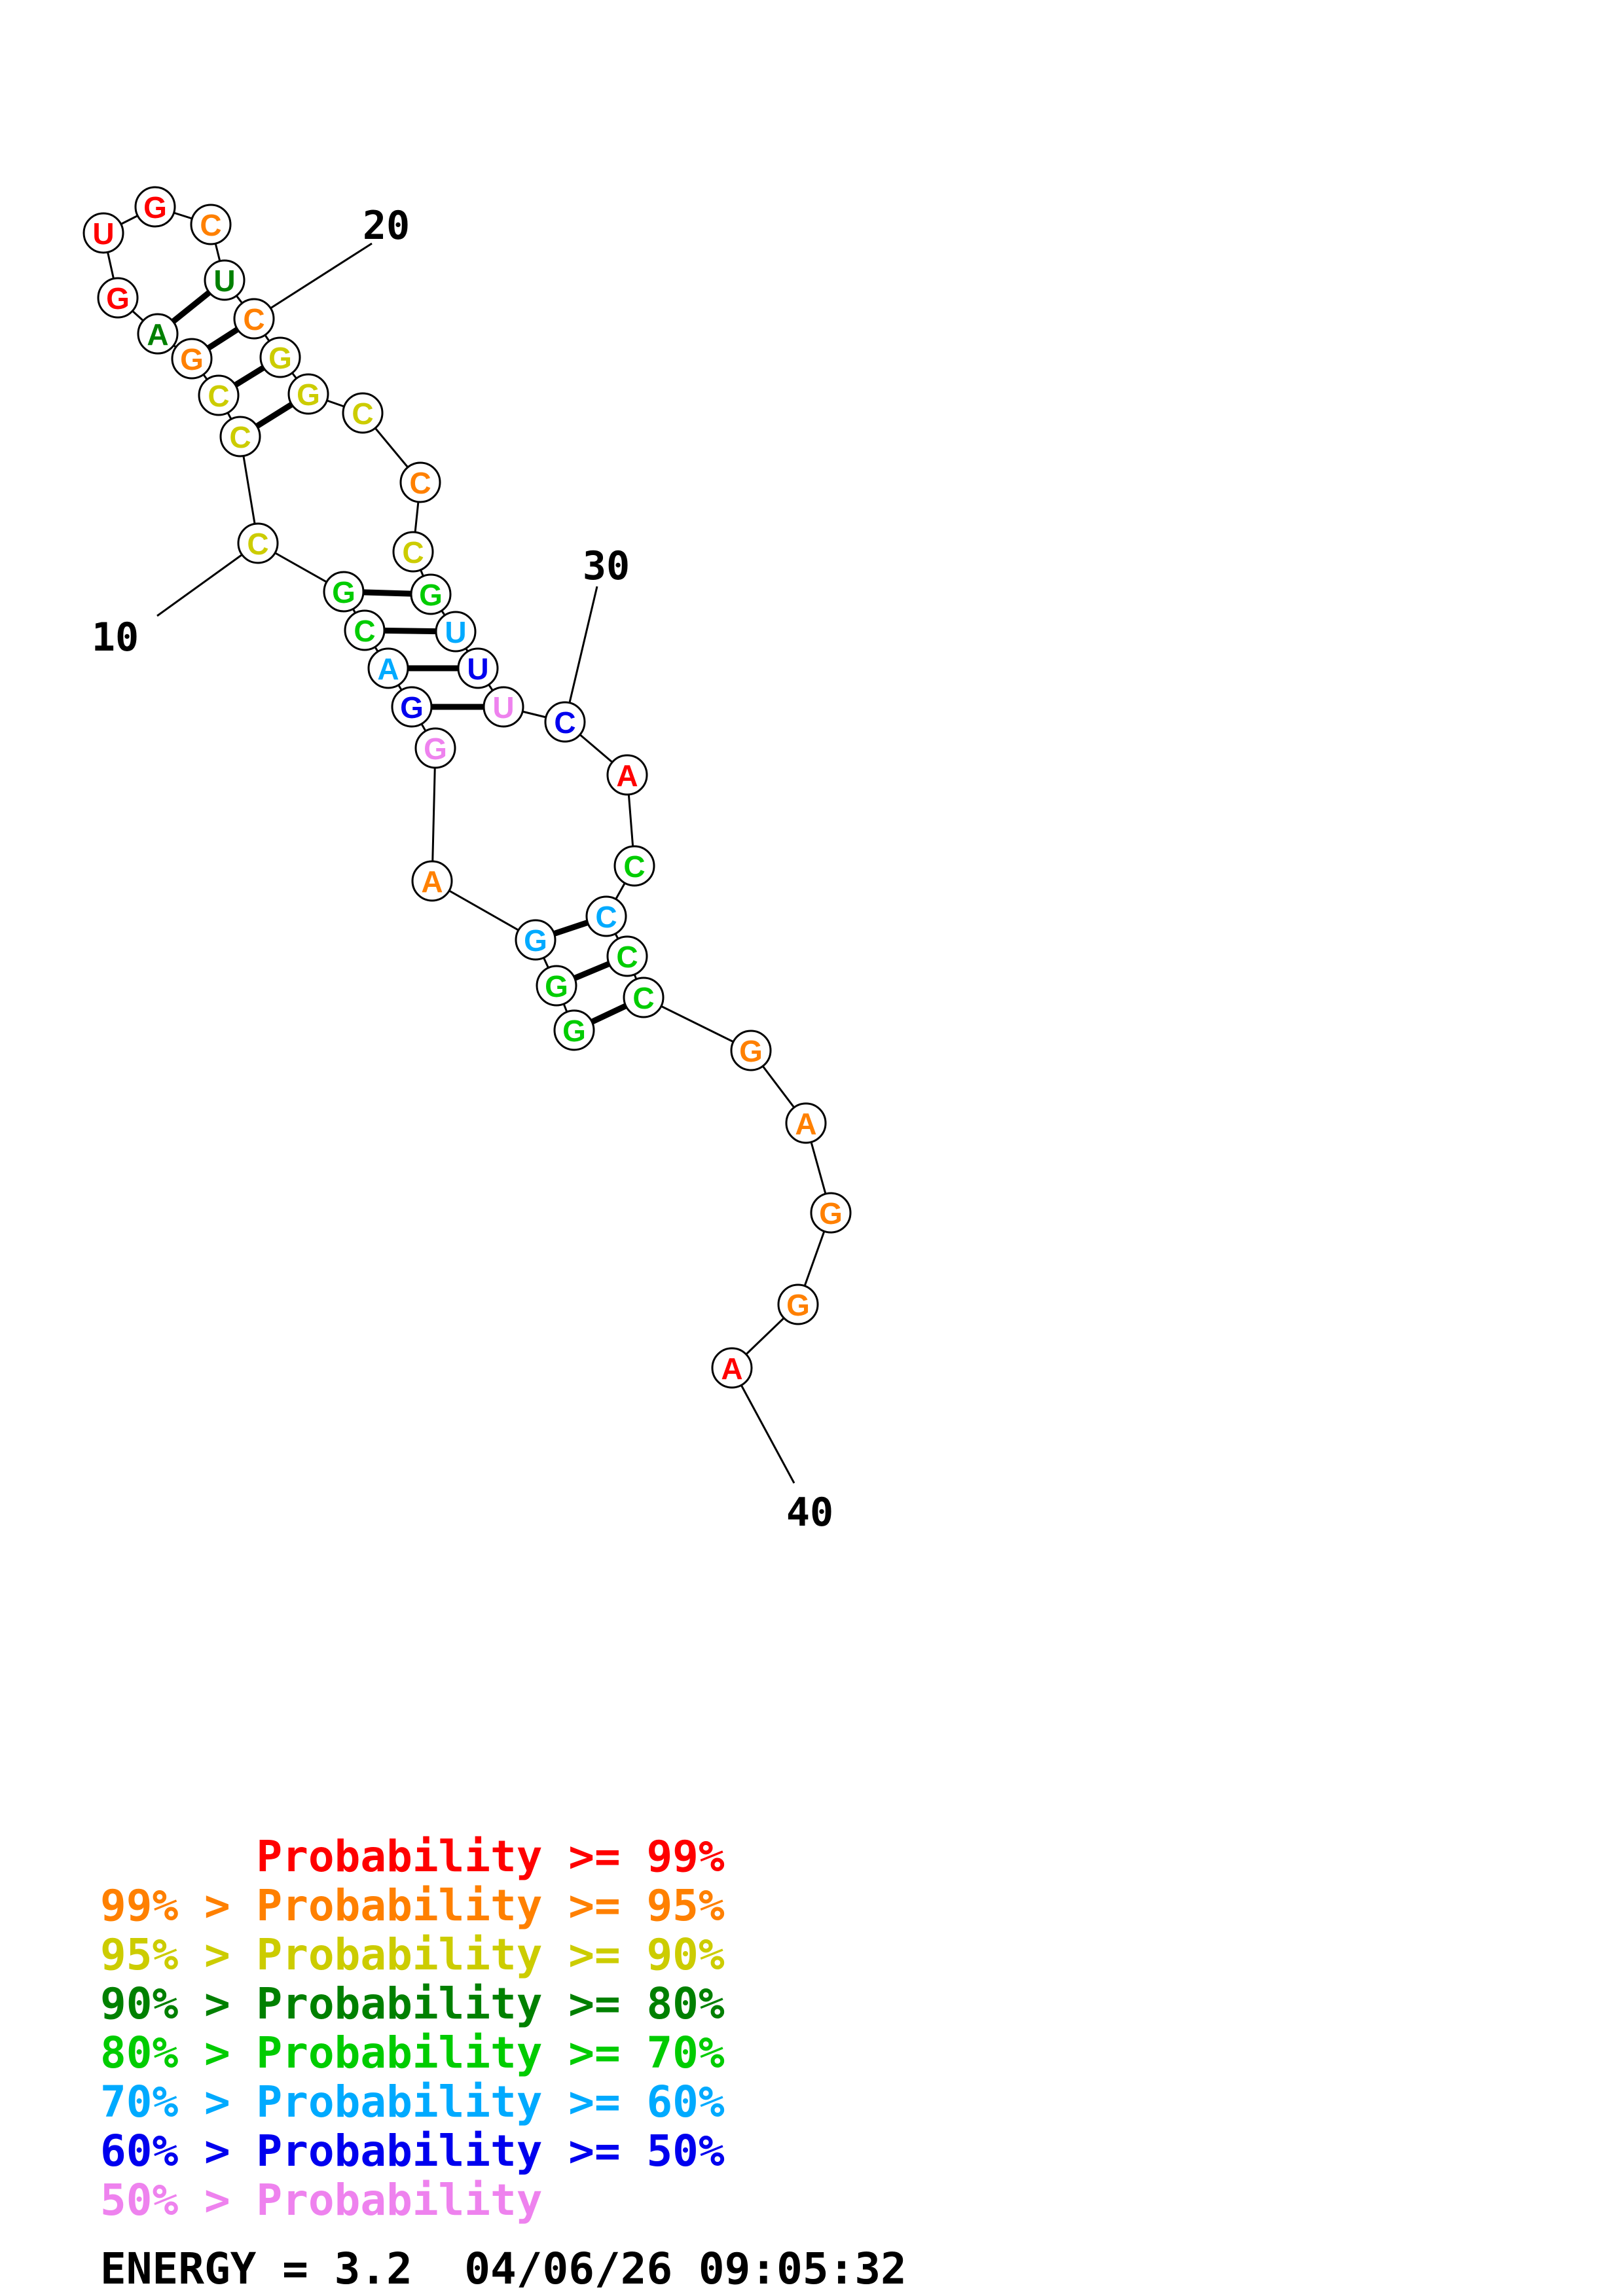 Image resolution: width=1623 pixels, height=2296 pixels. I want to click on nucleotide-26-G: G, so click(431, 594).